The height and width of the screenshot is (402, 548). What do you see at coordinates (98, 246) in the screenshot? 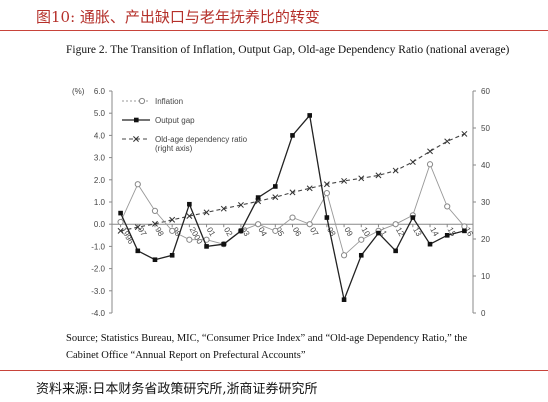
I see `y-tick-label: -1.0` at bounding box center [98, 246].